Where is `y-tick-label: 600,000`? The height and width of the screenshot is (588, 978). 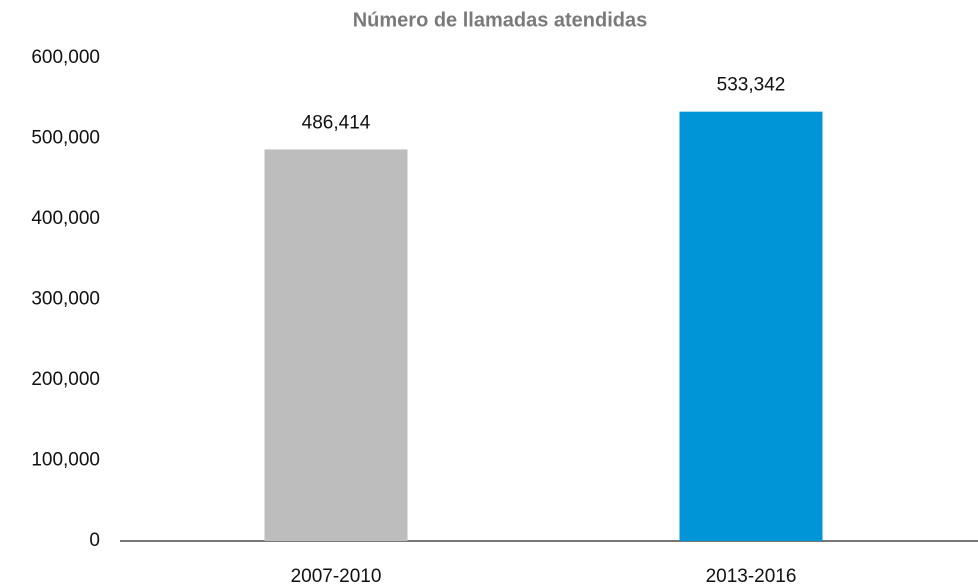 y-tick-label: 600,000 is located at coordinates (65, 57).